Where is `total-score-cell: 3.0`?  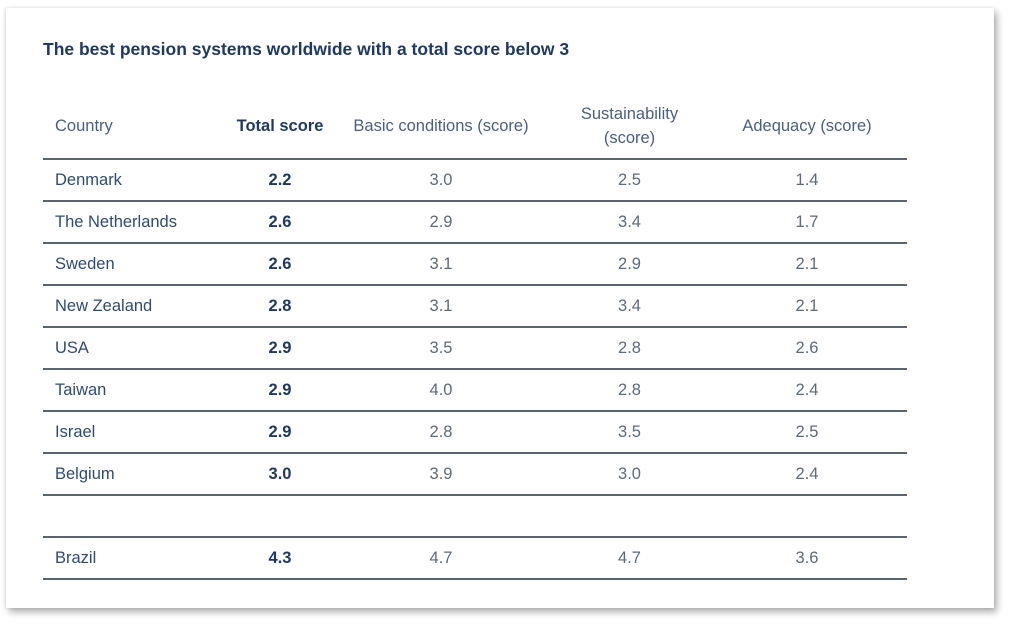
total-score-cell: 3.0 is located at coordinates (280, 473).